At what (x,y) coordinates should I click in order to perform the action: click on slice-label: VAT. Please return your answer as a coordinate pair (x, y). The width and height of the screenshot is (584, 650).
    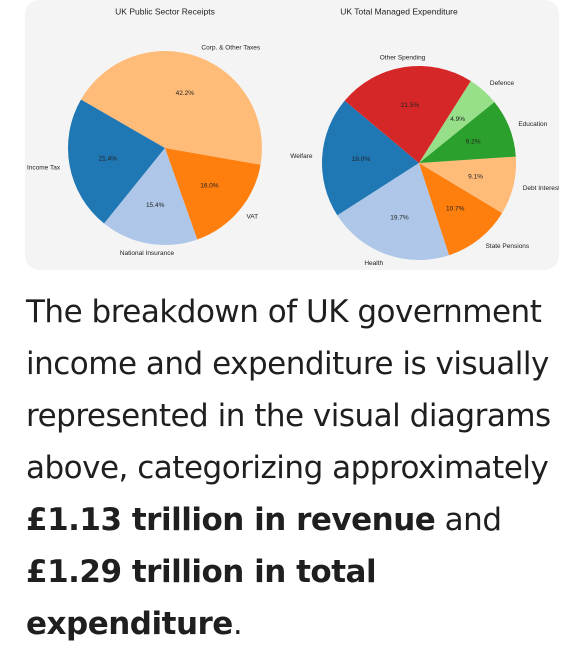
    Looking at the image, I should click on (252, 217).